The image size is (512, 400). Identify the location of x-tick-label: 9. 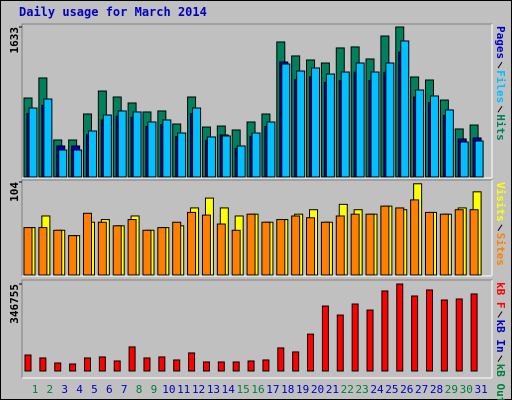
(154, 389).